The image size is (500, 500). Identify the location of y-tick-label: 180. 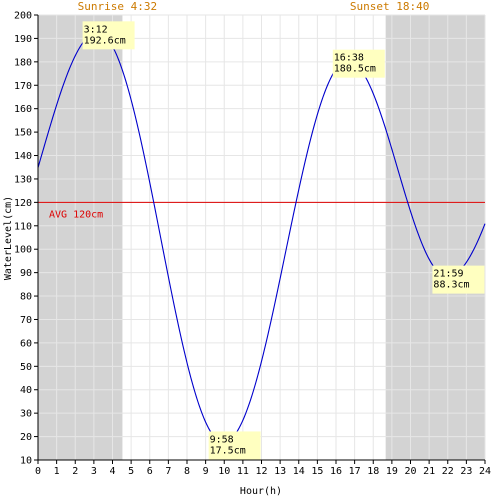
(23, 62).